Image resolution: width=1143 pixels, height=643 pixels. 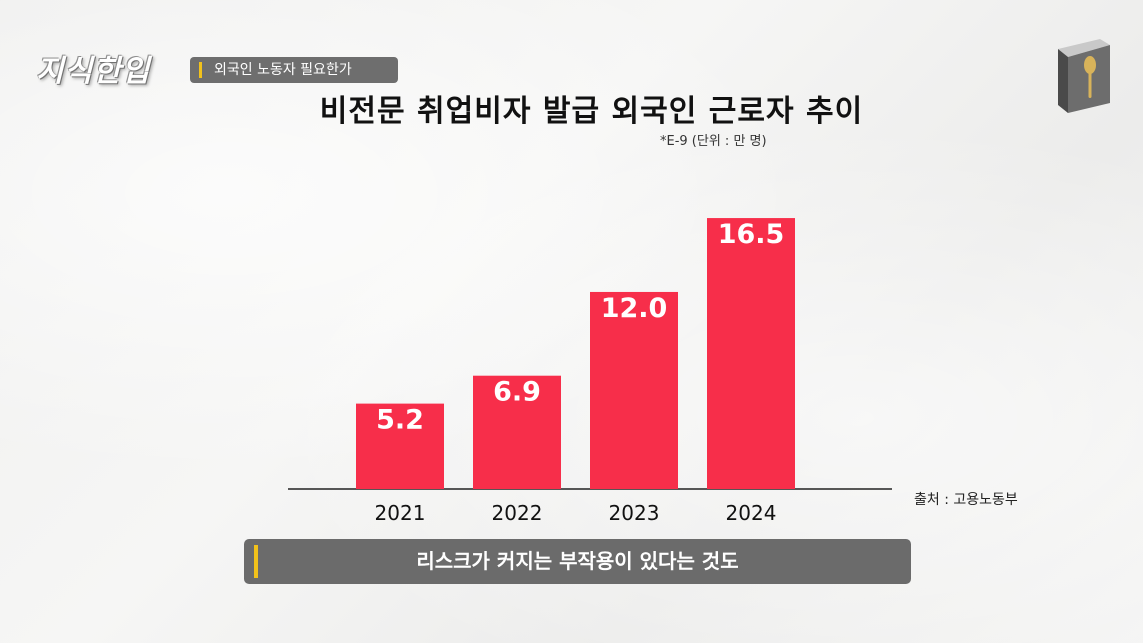 What do you see at coordinates (200, 70) in the screenshot?
I see `topic-tag-accent` at bounding box center [200, 70].